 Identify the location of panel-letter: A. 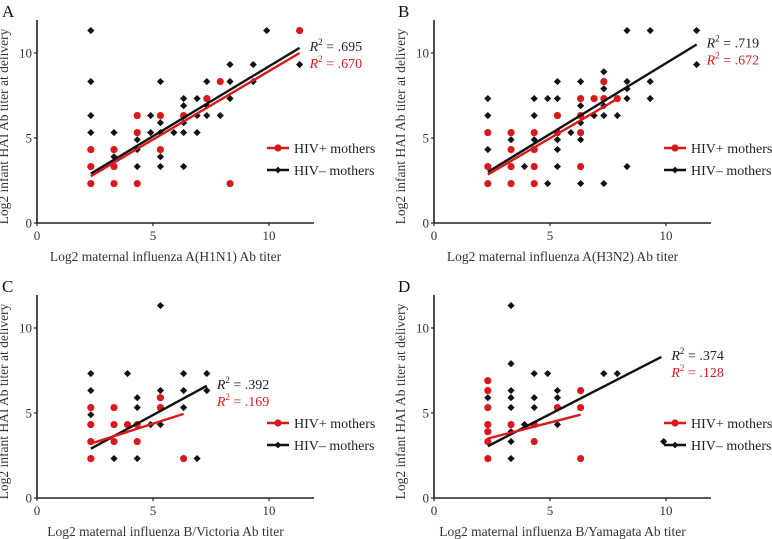
(8, 11).